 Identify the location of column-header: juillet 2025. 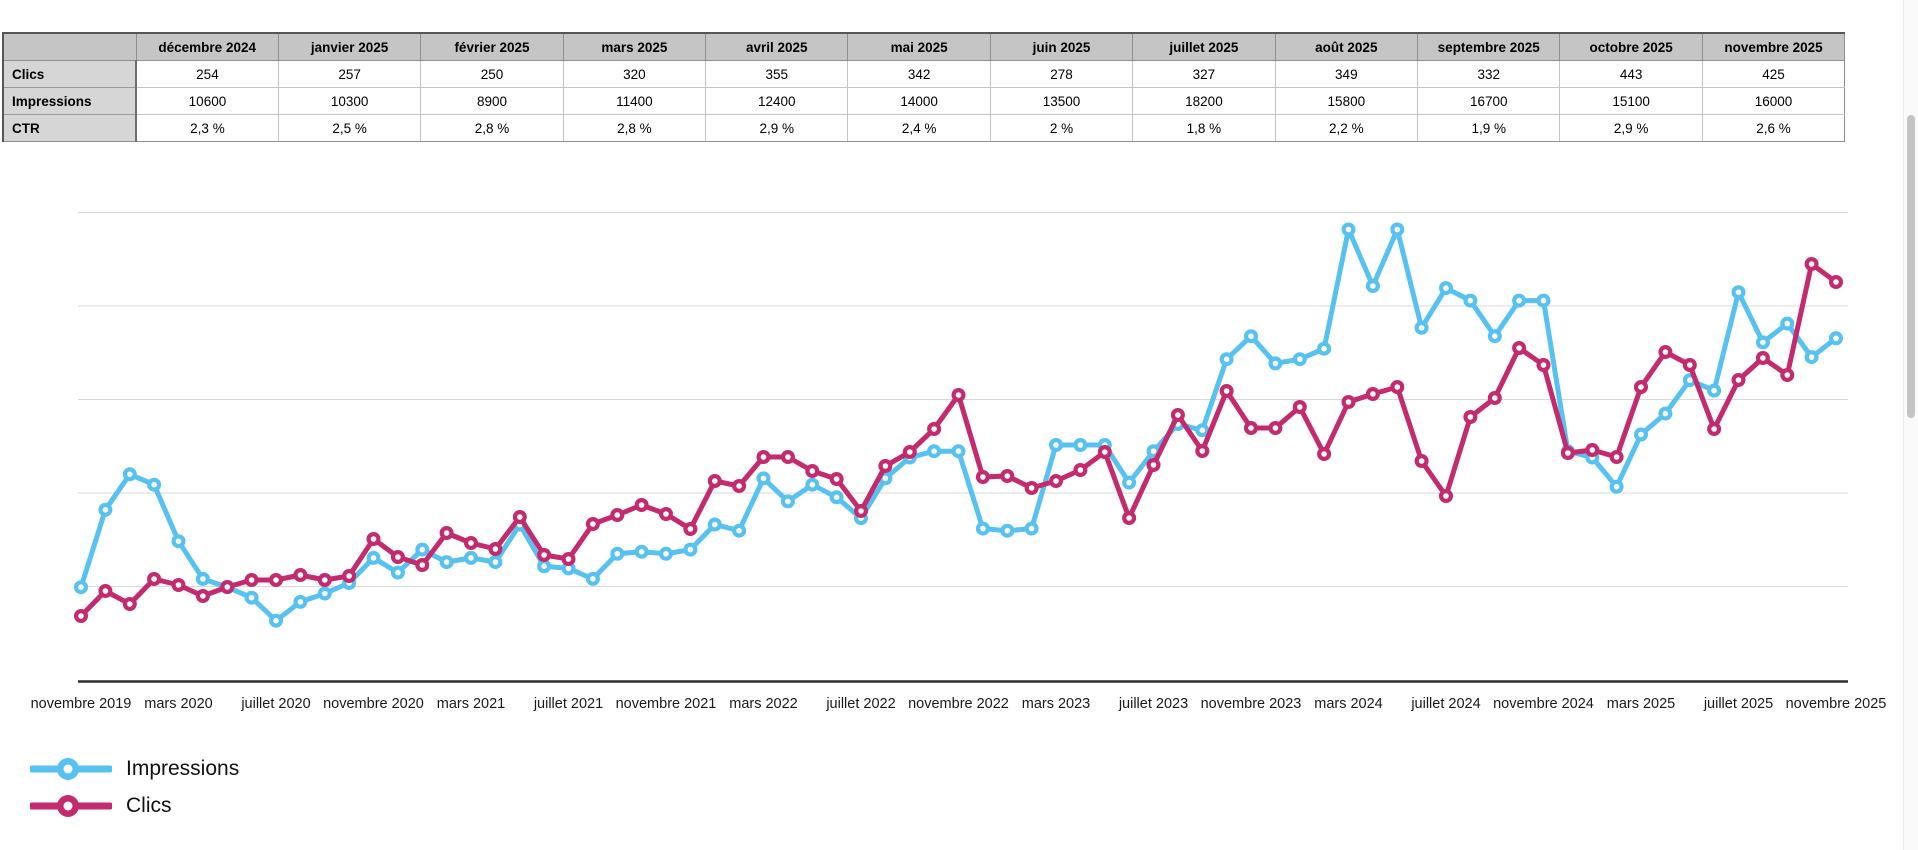
(1204, 46).